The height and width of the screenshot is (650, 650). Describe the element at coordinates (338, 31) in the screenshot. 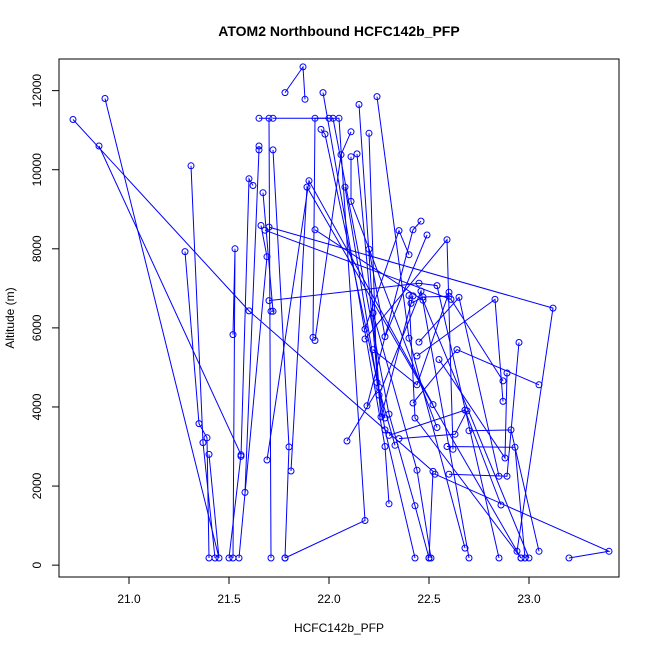

I see `chart-title: ATOM2 Northbound HCFC142b_PFP` at that location.